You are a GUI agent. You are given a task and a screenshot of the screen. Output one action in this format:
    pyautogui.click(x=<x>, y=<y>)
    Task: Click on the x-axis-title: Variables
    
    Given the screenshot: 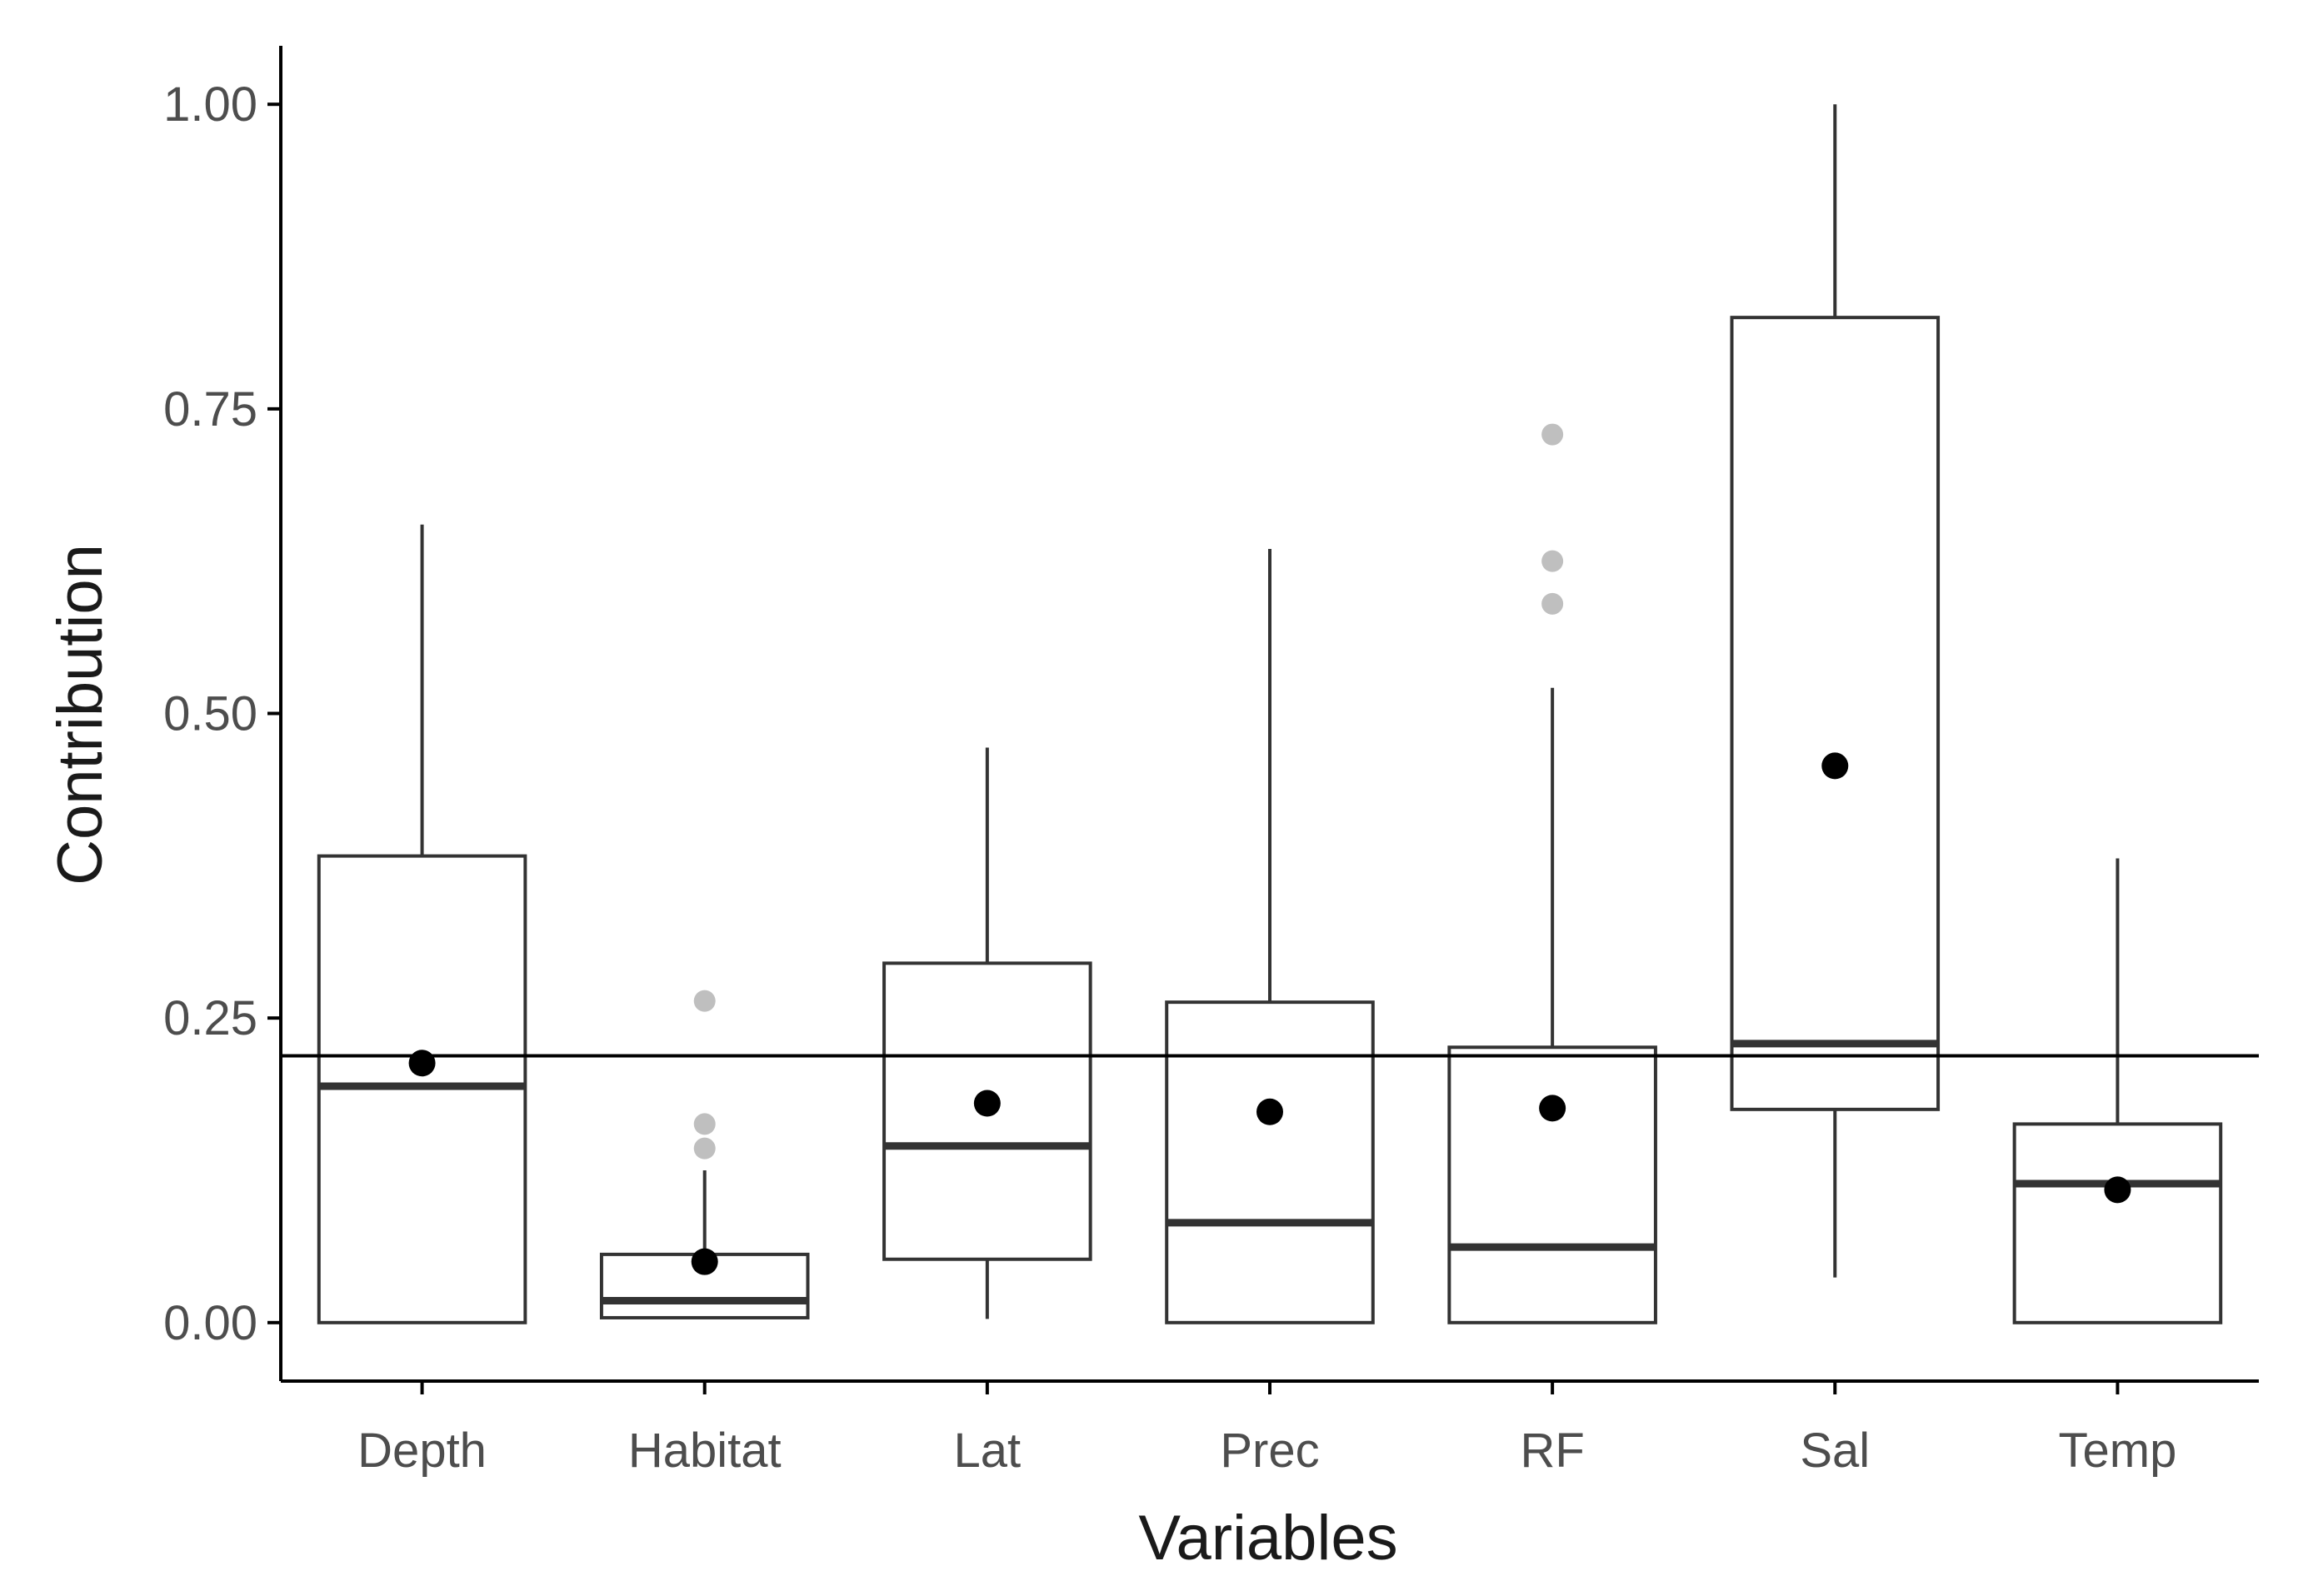 What is the action you would take?
    pyautogui.click(x=1267, y=1538)
    